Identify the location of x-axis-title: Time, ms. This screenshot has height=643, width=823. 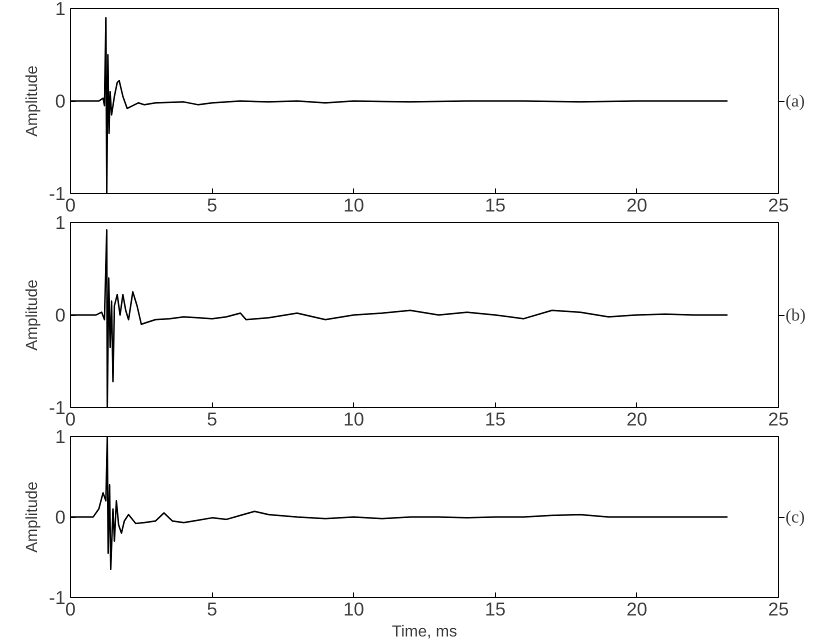
(425, 632).